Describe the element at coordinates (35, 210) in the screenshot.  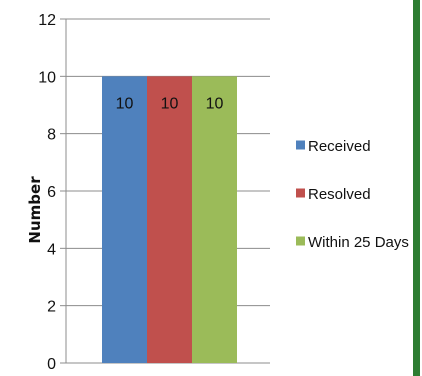
I see `y-axis-label: Number` at that location.